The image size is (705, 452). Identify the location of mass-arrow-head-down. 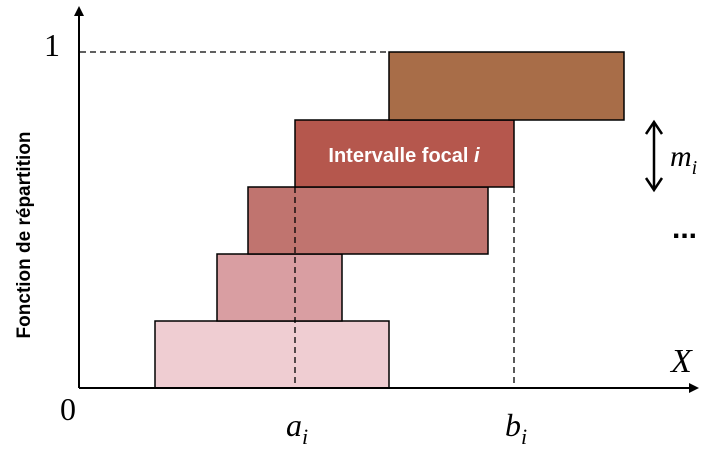
(654, 185).